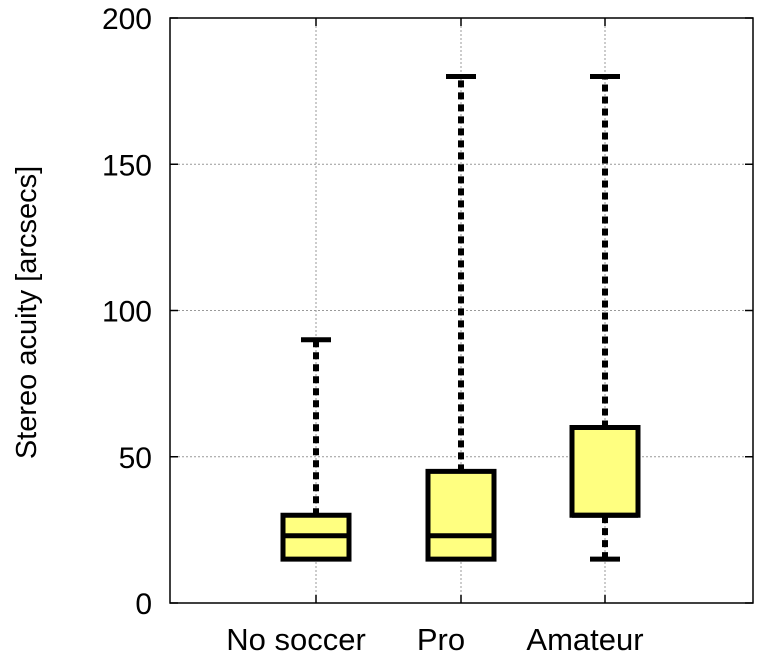 The height and width of the screenshot is (659, 760). What do you see at coordinates (296, 639) in the screenshot?
I see `x-category-label: No soccer` at bounding box center [296, 639].